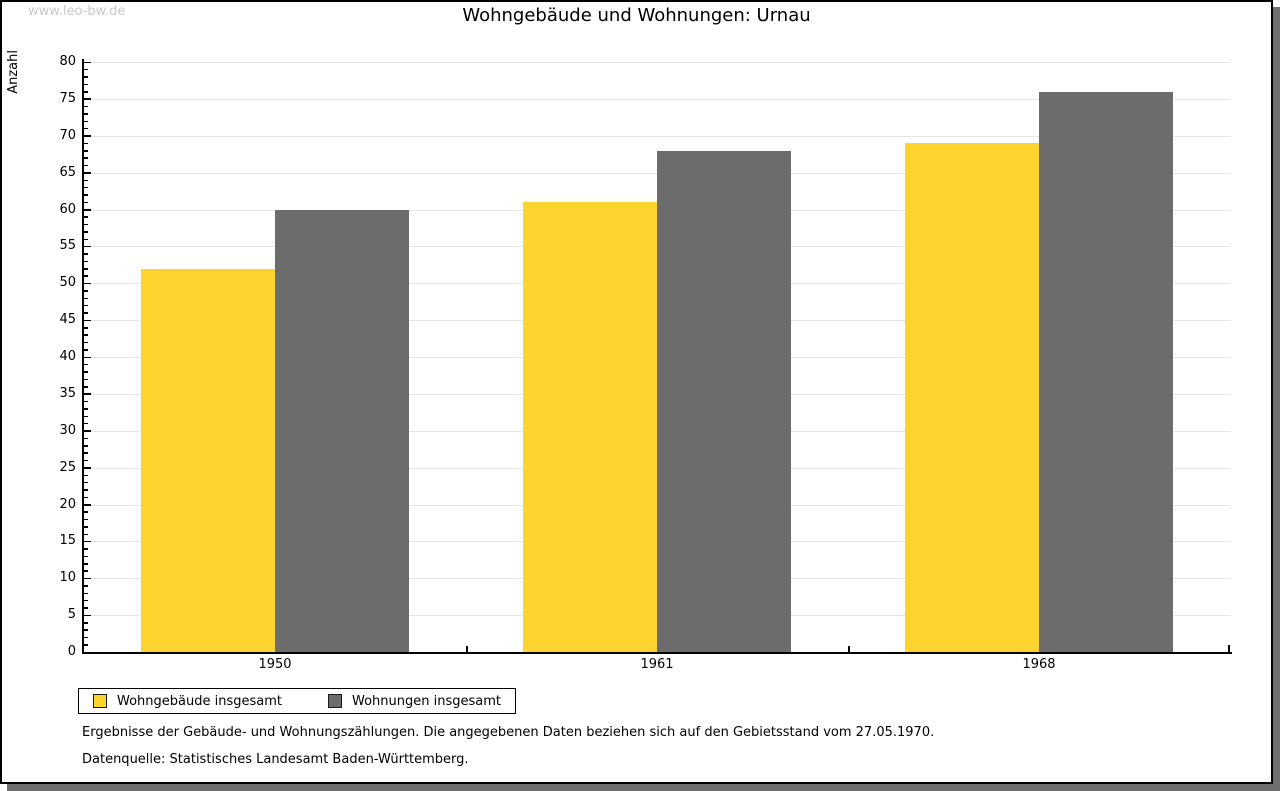 The height and width of the screenshot is (791, 1280). Describe the element at coordinates (67, 320) in the screenshot. I see `y-tick-label: 45` at that location.